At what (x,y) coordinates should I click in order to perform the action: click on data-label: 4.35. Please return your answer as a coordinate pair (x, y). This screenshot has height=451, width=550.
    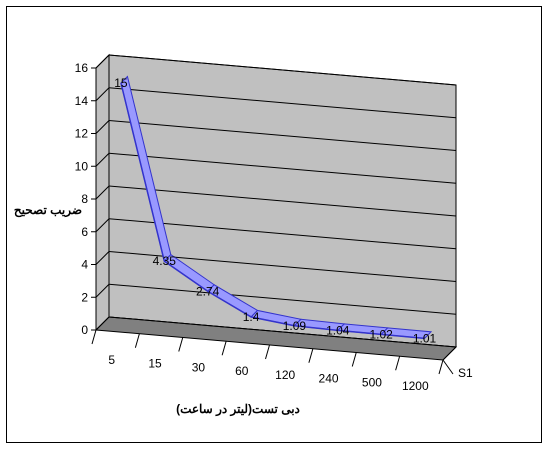
    Looking at the image, I should click on (165, 261).